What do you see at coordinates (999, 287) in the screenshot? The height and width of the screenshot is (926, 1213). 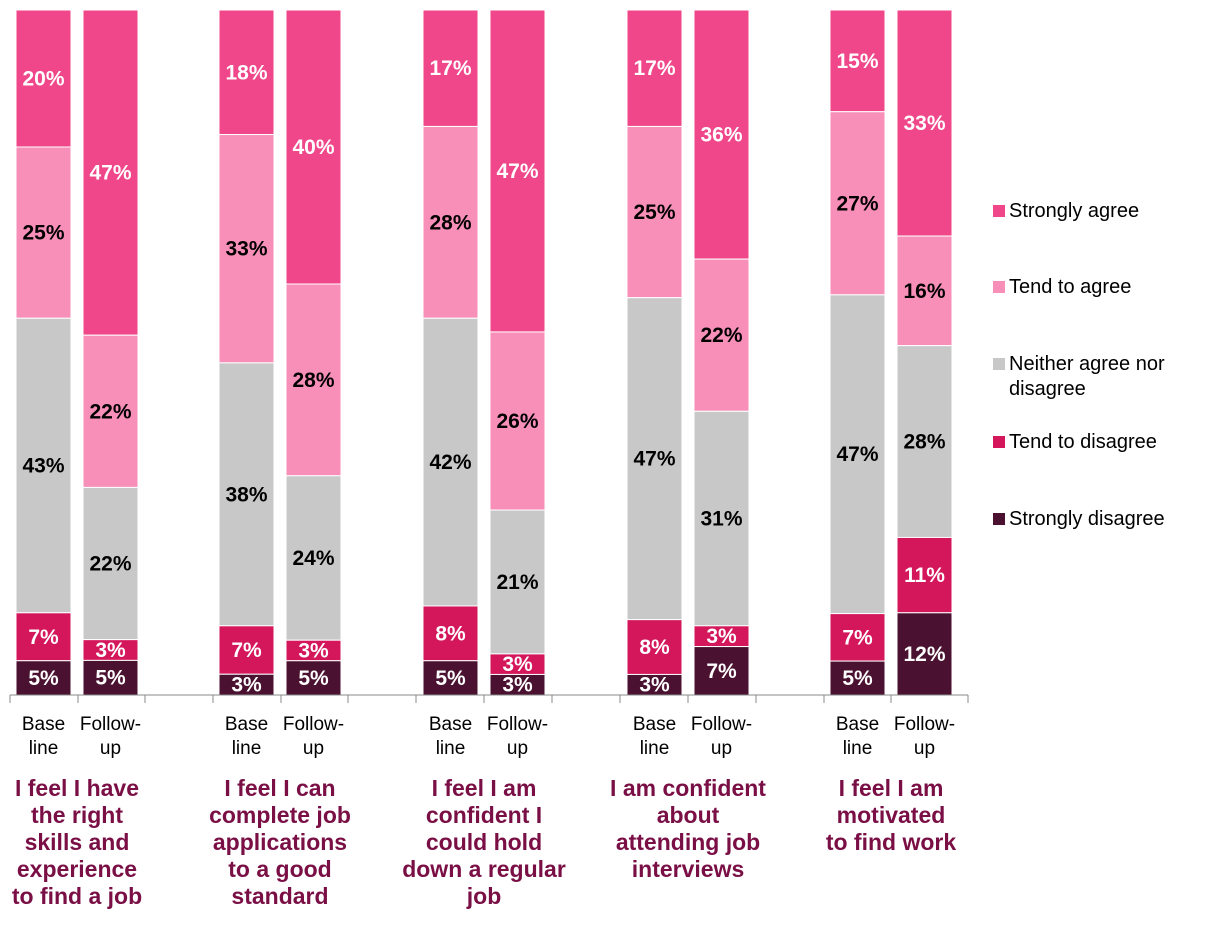 I see `legend-swatch-tend-to-agree` at bounding box center [999, 287].